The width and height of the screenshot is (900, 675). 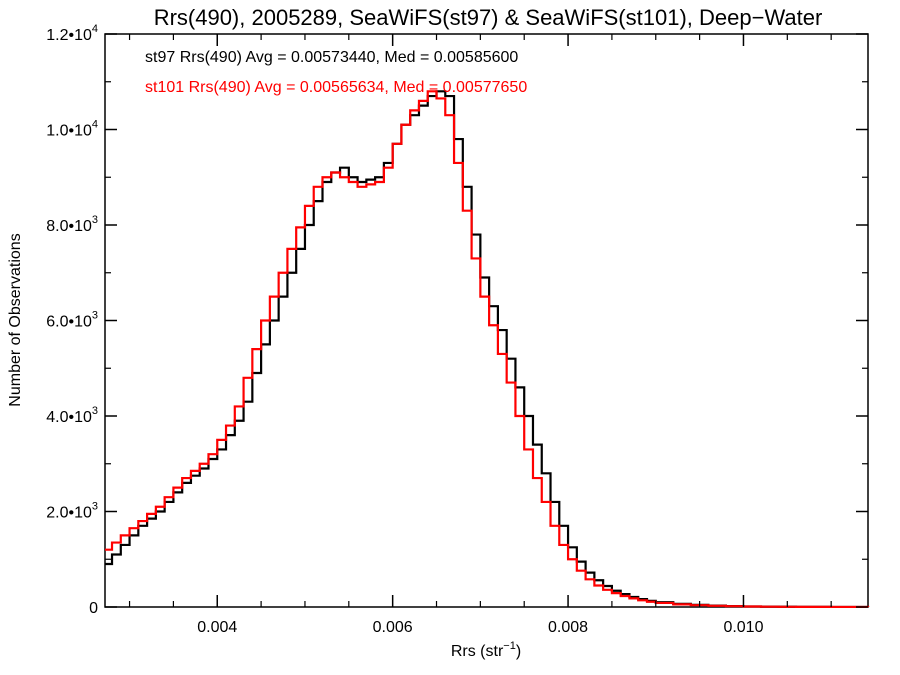 I want to click on x-tick-label: 0.010, so click(x=743, y=627).